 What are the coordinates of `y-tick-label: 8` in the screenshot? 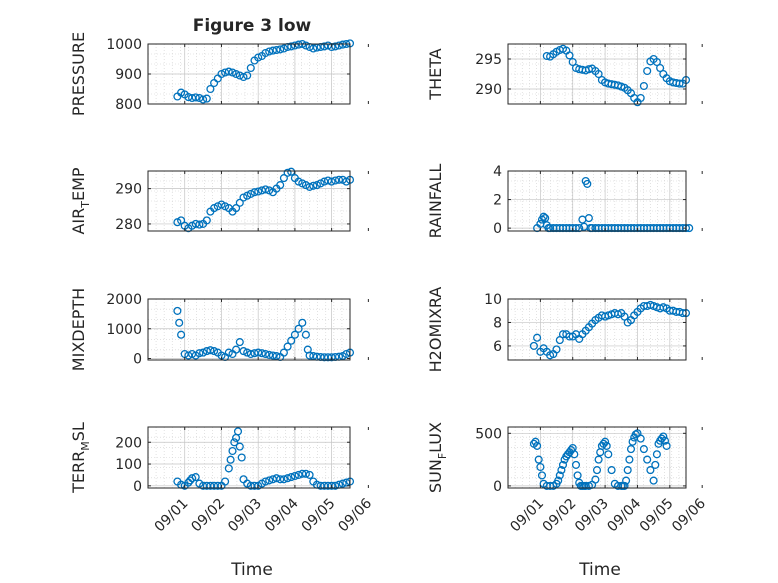 It's located at (497, 323).